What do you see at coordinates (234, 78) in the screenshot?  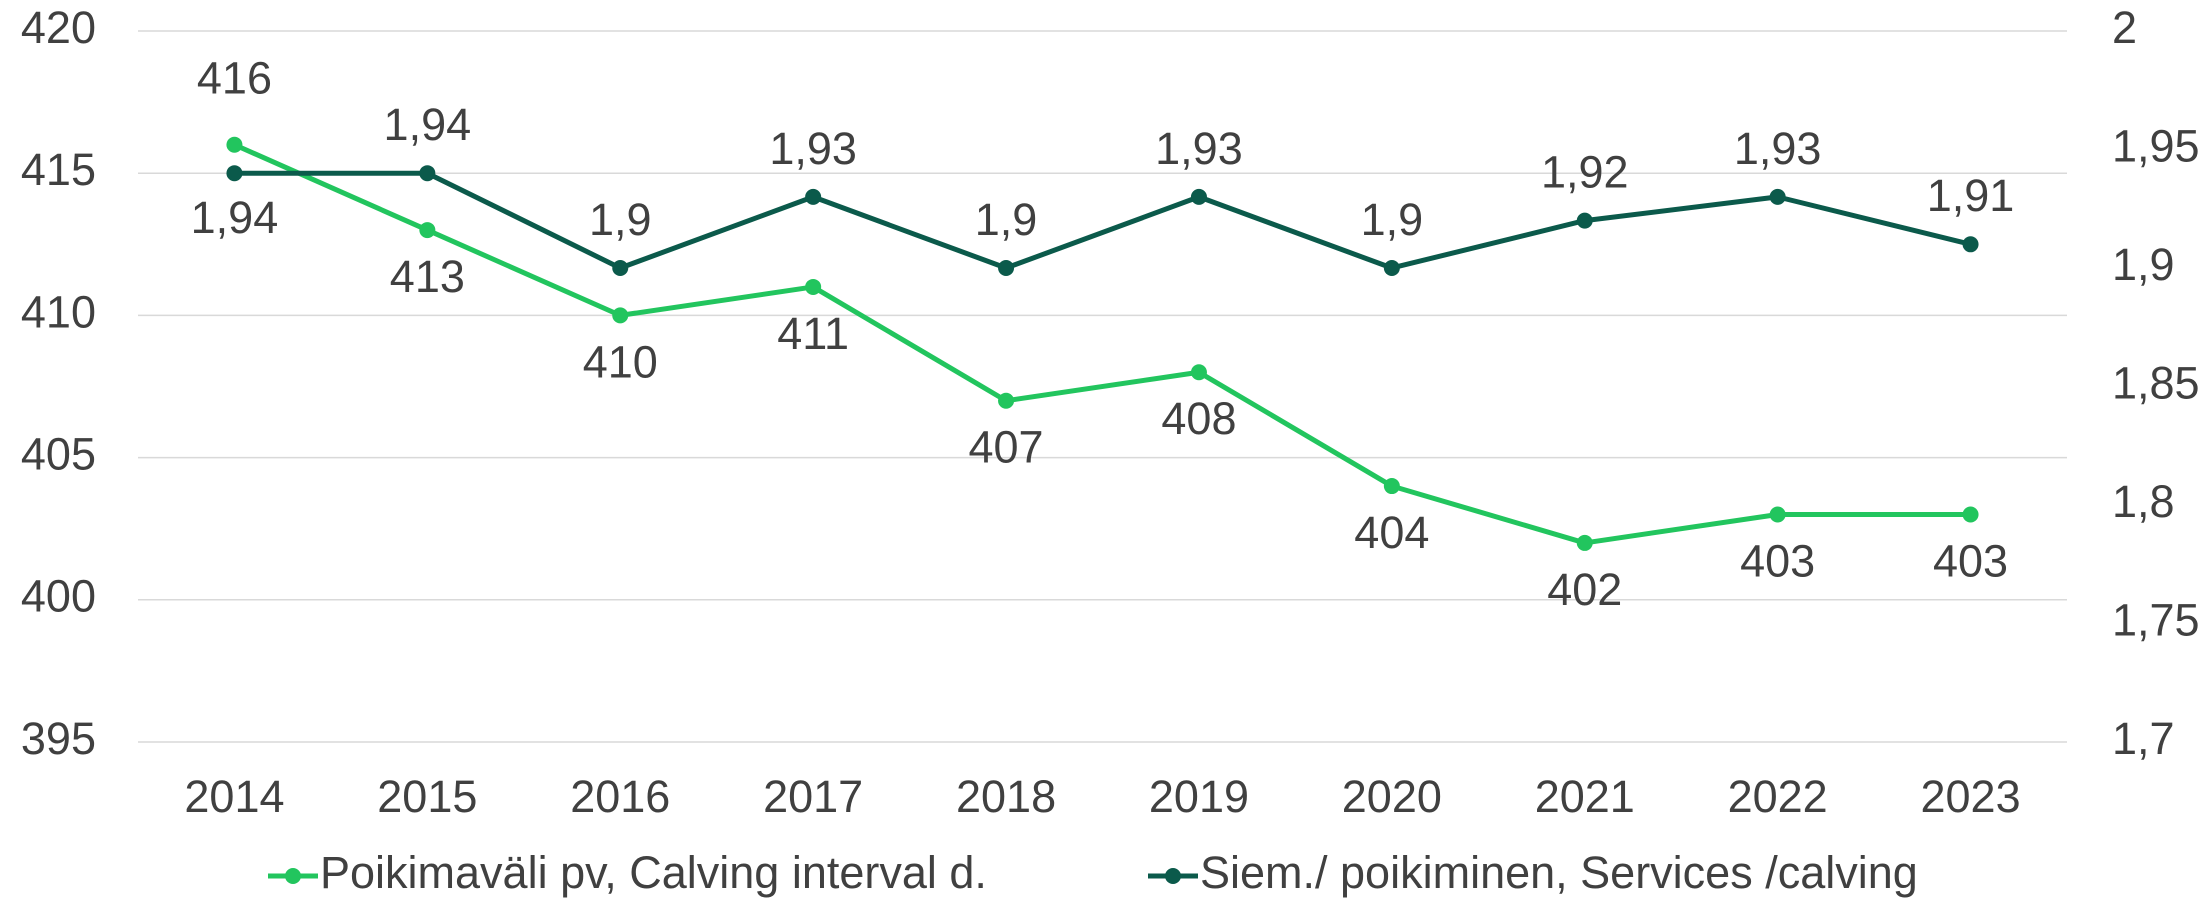 I see `data-label: 416` at bounding box center [234, 78].